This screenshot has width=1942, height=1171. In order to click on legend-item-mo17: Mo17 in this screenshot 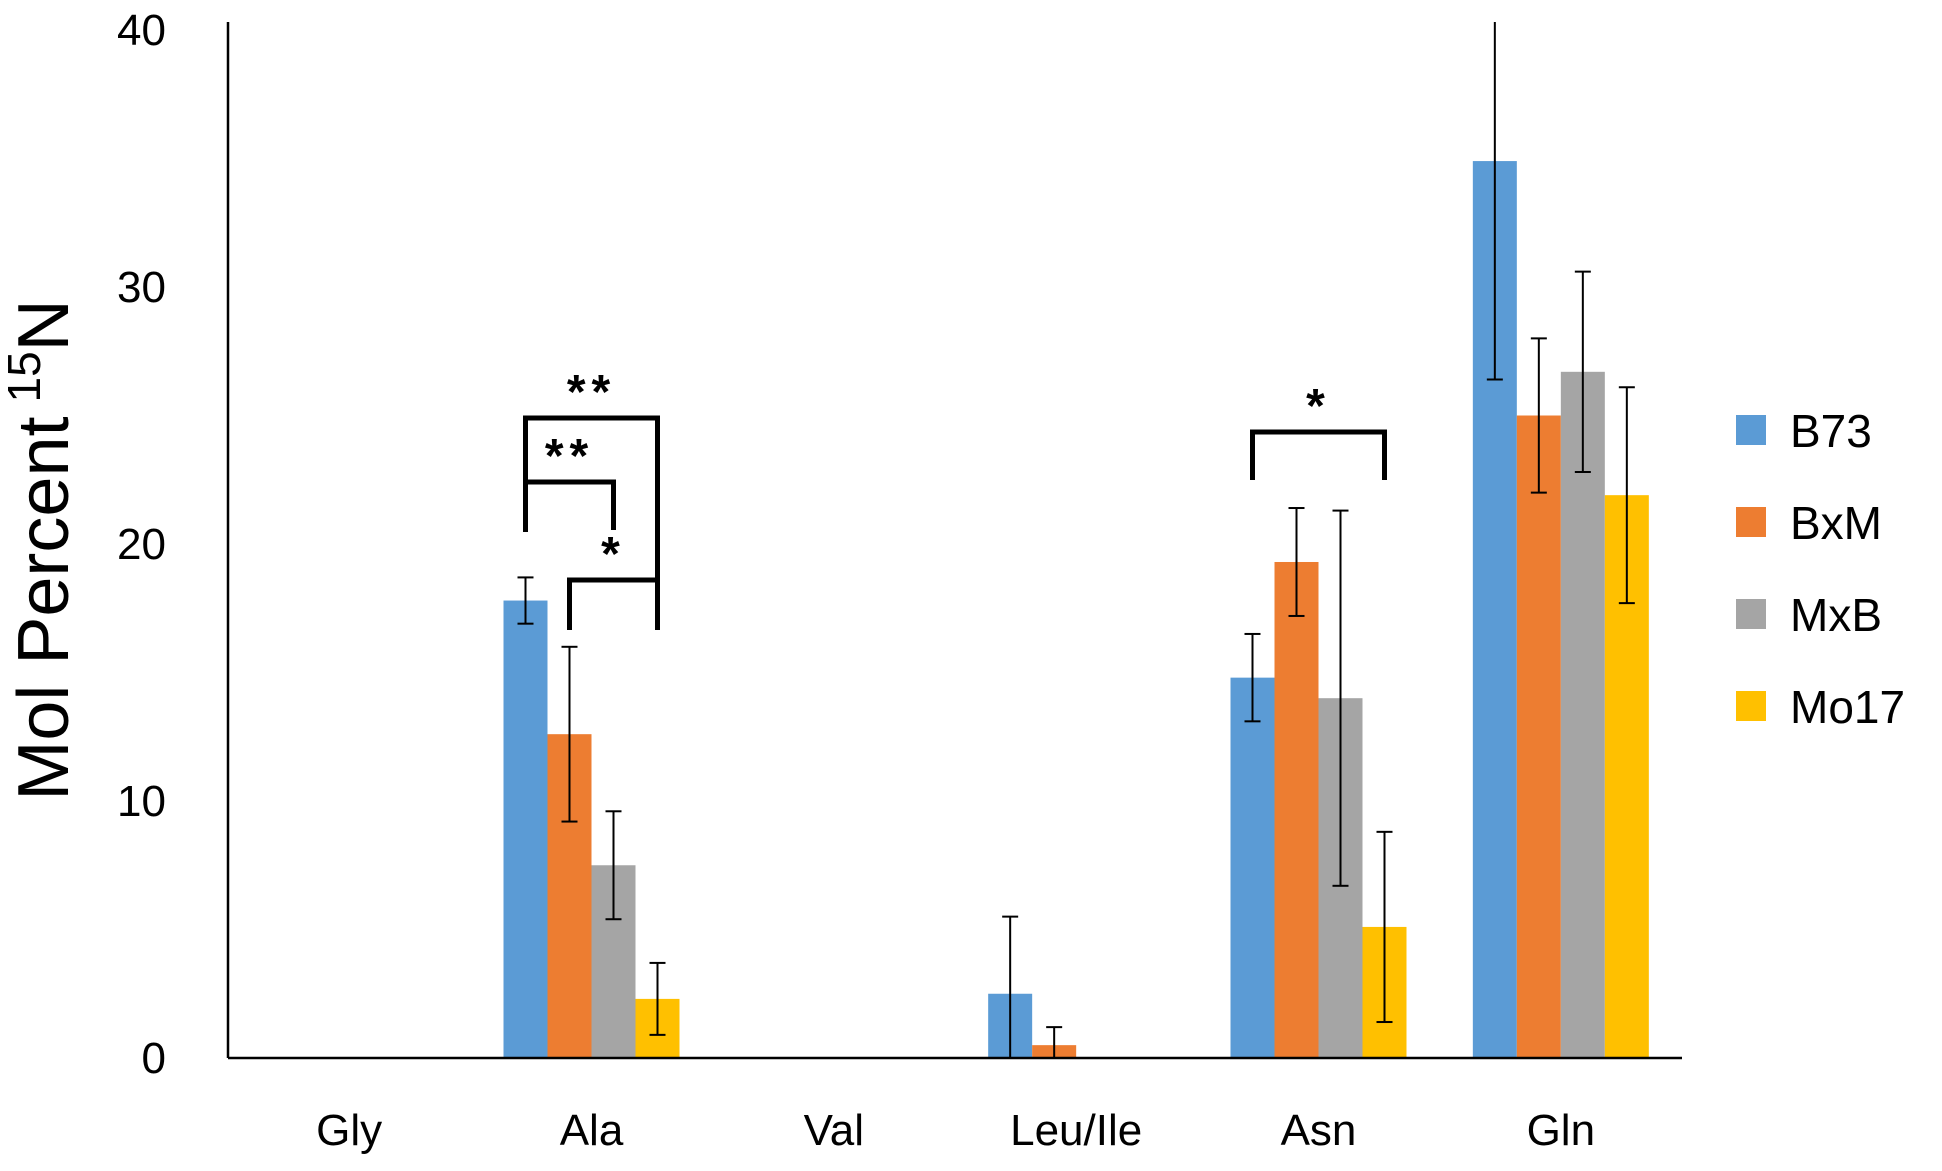, I will do `click(1820, 707)`.